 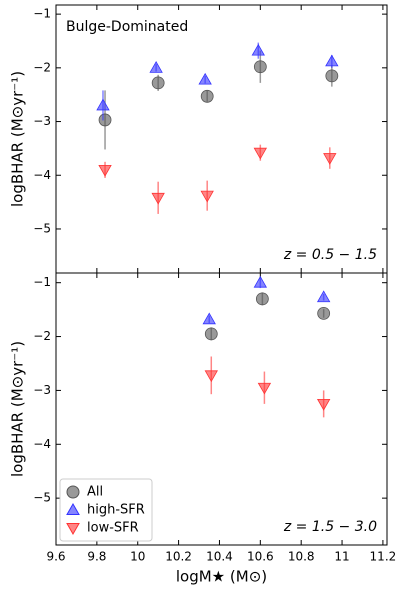 What do you see at coordinates (341, 557) in the screenshot?
I see `x-tick-label: 11` at bounding box center [341, 557].